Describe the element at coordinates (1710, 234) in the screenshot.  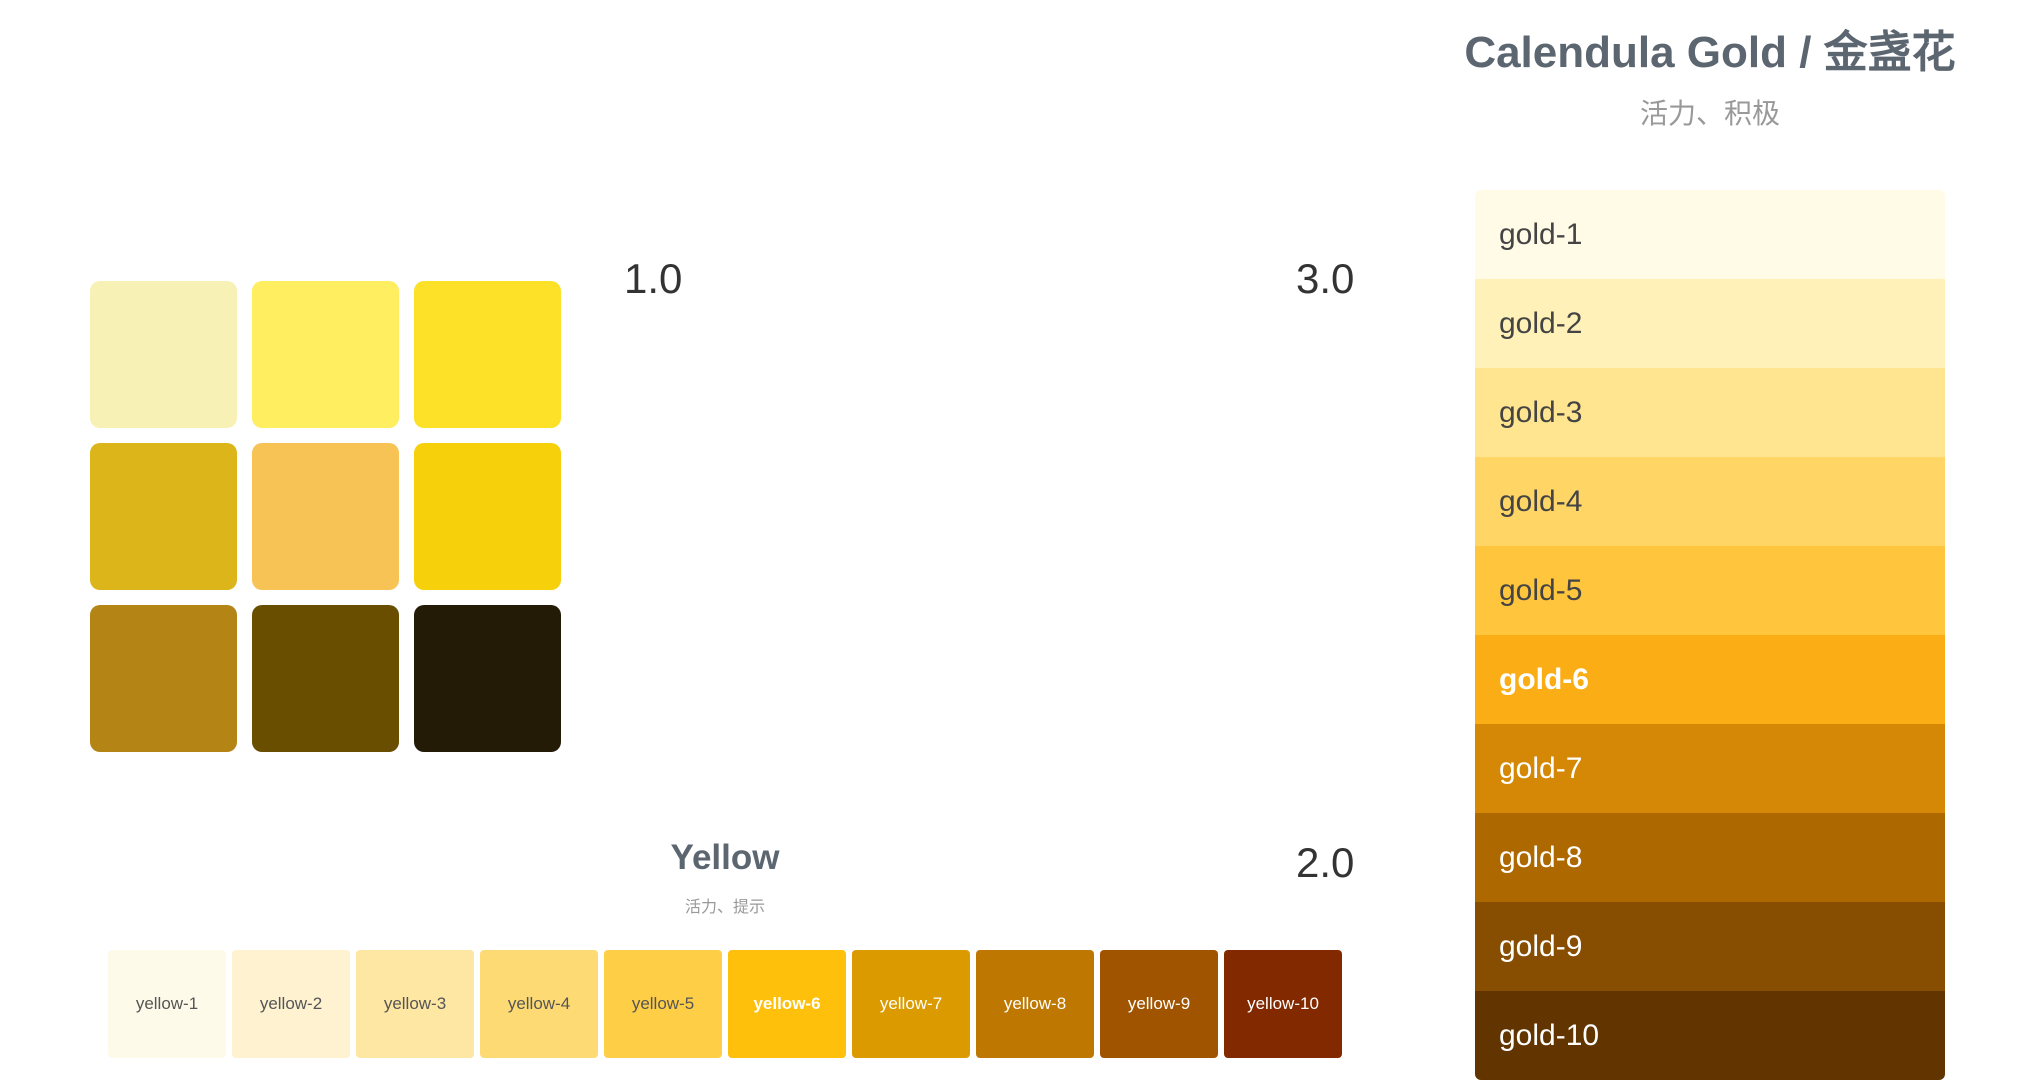
I see `gold-swatch-1: gold-1` at that location.